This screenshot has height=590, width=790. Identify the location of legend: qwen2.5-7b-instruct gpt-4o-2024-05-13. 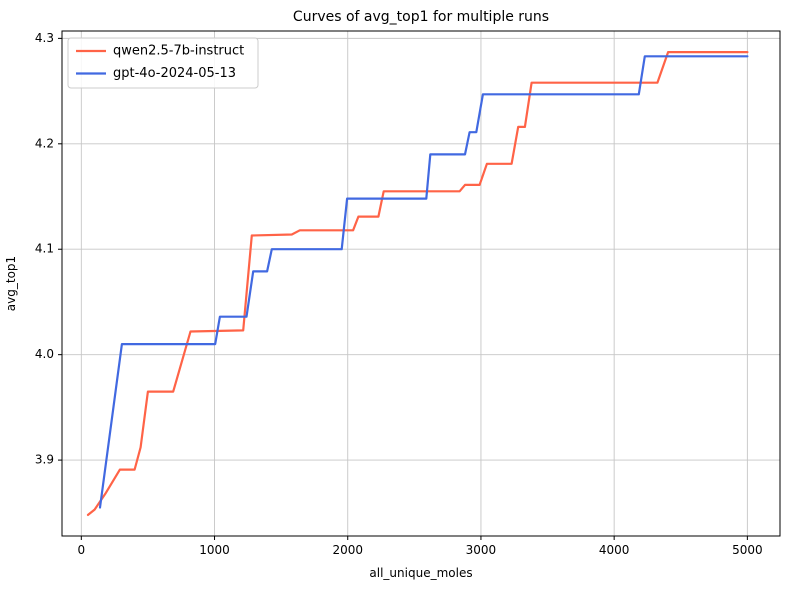
(163, 63).